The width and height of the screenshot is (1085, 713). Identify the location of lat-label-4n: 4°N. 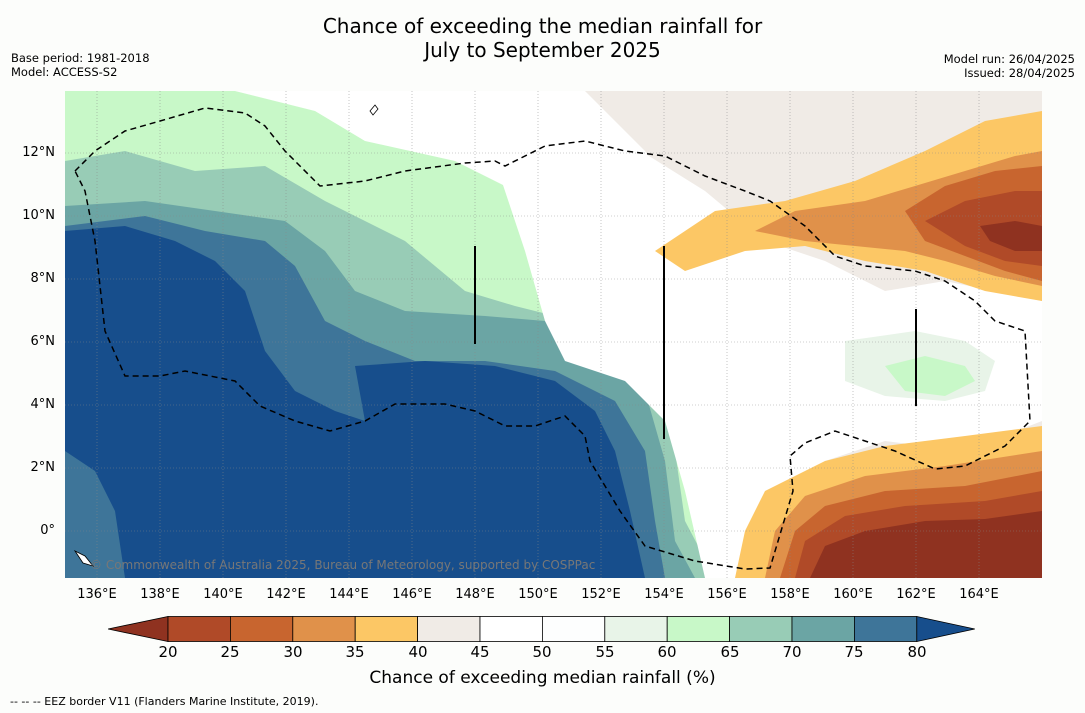
(43, 404).